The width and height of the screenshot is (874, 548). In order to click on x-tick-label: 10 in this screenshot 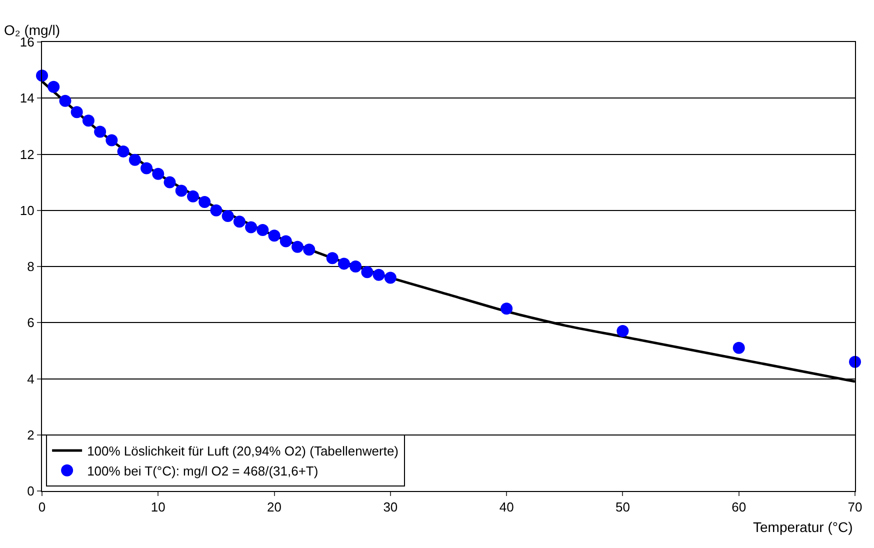, I will do `click(158, 507)`.